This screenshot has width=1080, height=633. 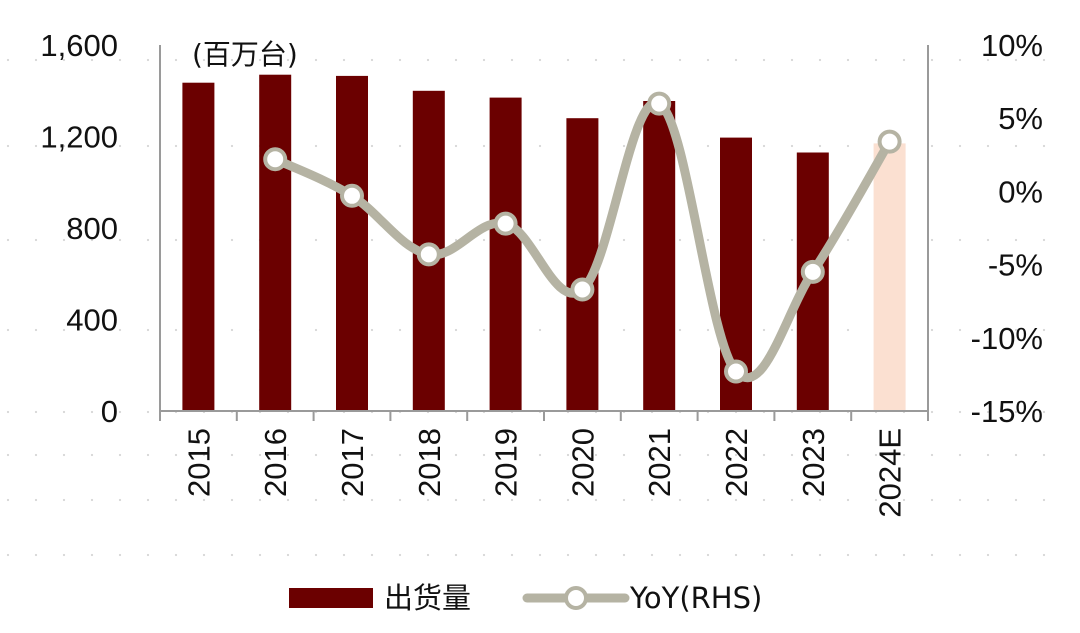 I want to click on legend-label-yoy: YoY(RHS), so click(x=695, y=598).